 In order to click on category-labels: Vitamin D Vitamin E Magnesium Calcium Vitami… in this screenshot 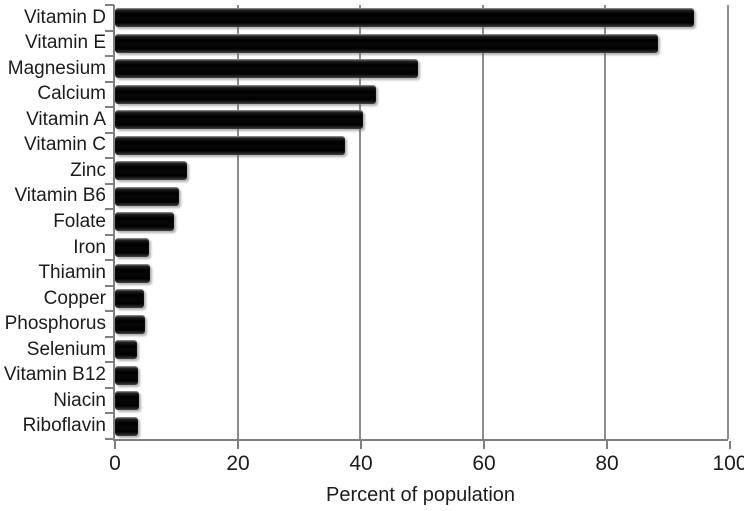, I will do `click(53, 222)`.